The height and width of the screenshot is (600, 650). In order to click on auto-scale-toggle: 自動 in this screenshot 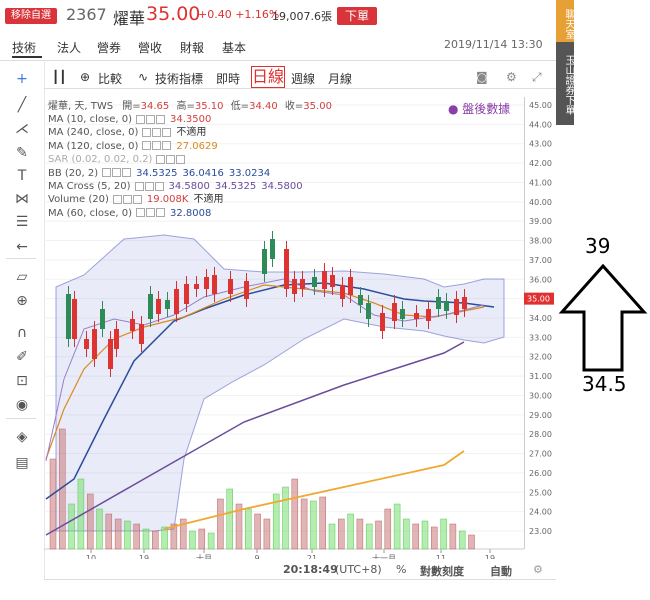, I will do `click(501, 571)`.